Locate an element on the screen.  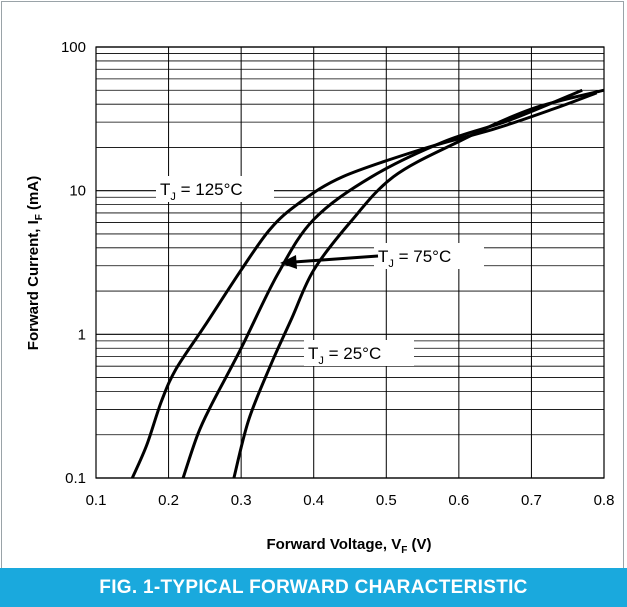
label-25c: TJ = 25°C is located at coordinates (359, 353).